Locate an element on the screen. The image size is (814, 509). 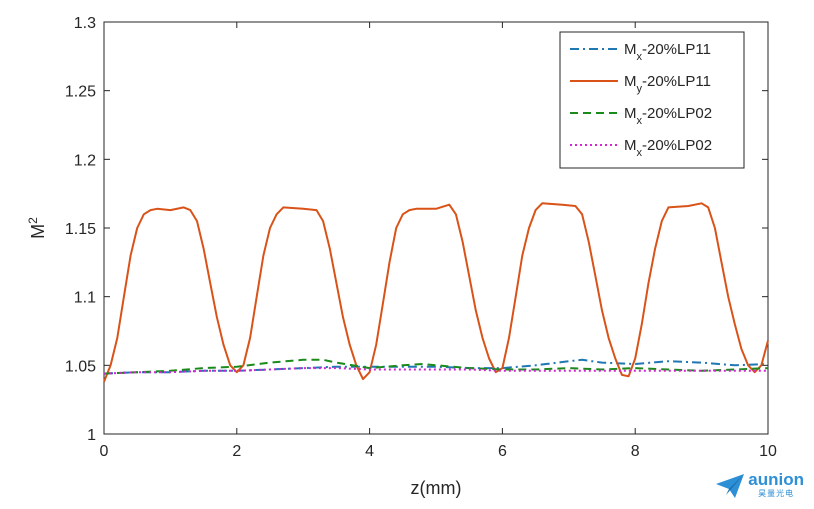
x-tick-label: 4 is located at coordinates (369, 451).